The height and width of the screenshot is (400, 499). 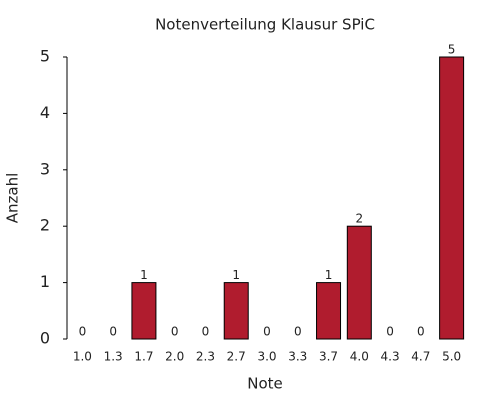 What do you see at coordinates (82, 357) in the screenshot?
I see `x-tick-label: 1.0` at bounding box center [82, 357].